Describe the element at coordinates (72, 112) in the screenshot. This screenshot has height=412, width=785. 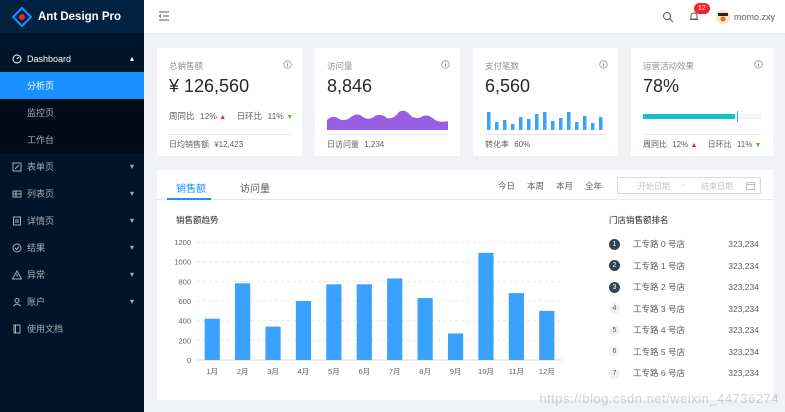
I see `sidebar-item-monitor: 监控页` at that location.